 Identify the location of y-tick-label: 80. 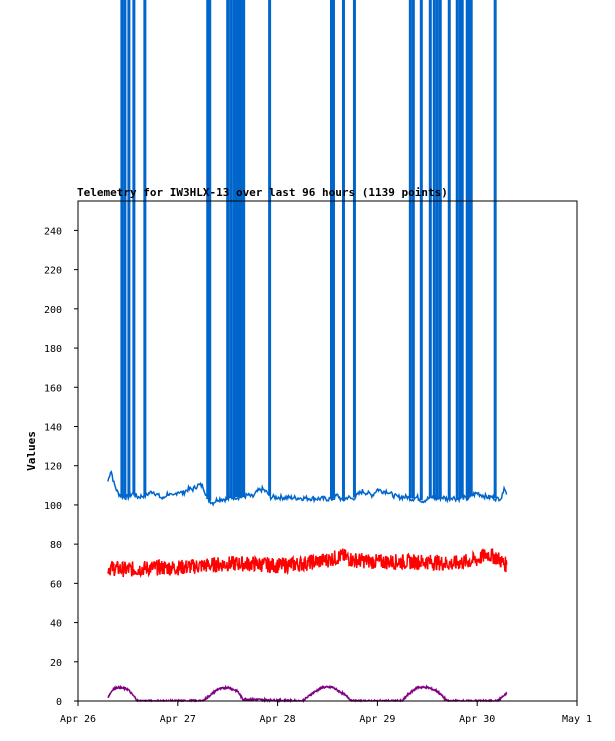
(56, 545).